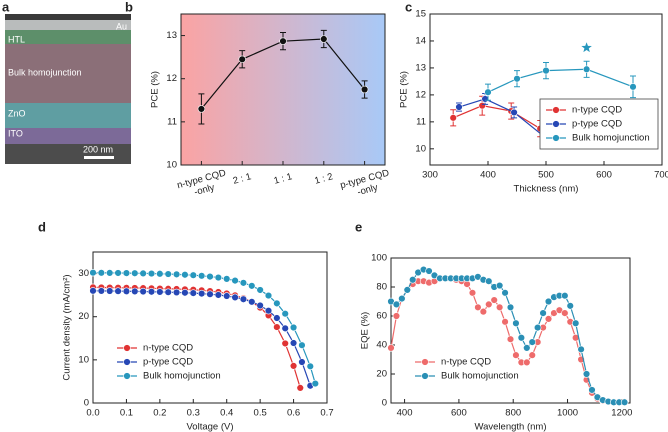 This screenshot has width=668, height=432. What do you see at coordinates (381, 316) in the screenshot?
I see `y-tick-label: 60` at bounding box center [381, 316].